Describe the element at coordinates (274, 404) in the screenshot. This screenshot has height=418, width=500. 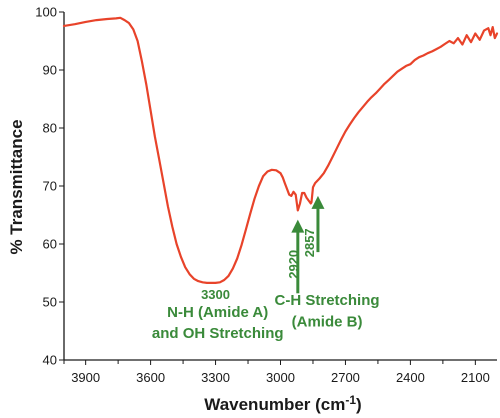
I see `x-axis-title-main: Wavenumber (cm` at that location.